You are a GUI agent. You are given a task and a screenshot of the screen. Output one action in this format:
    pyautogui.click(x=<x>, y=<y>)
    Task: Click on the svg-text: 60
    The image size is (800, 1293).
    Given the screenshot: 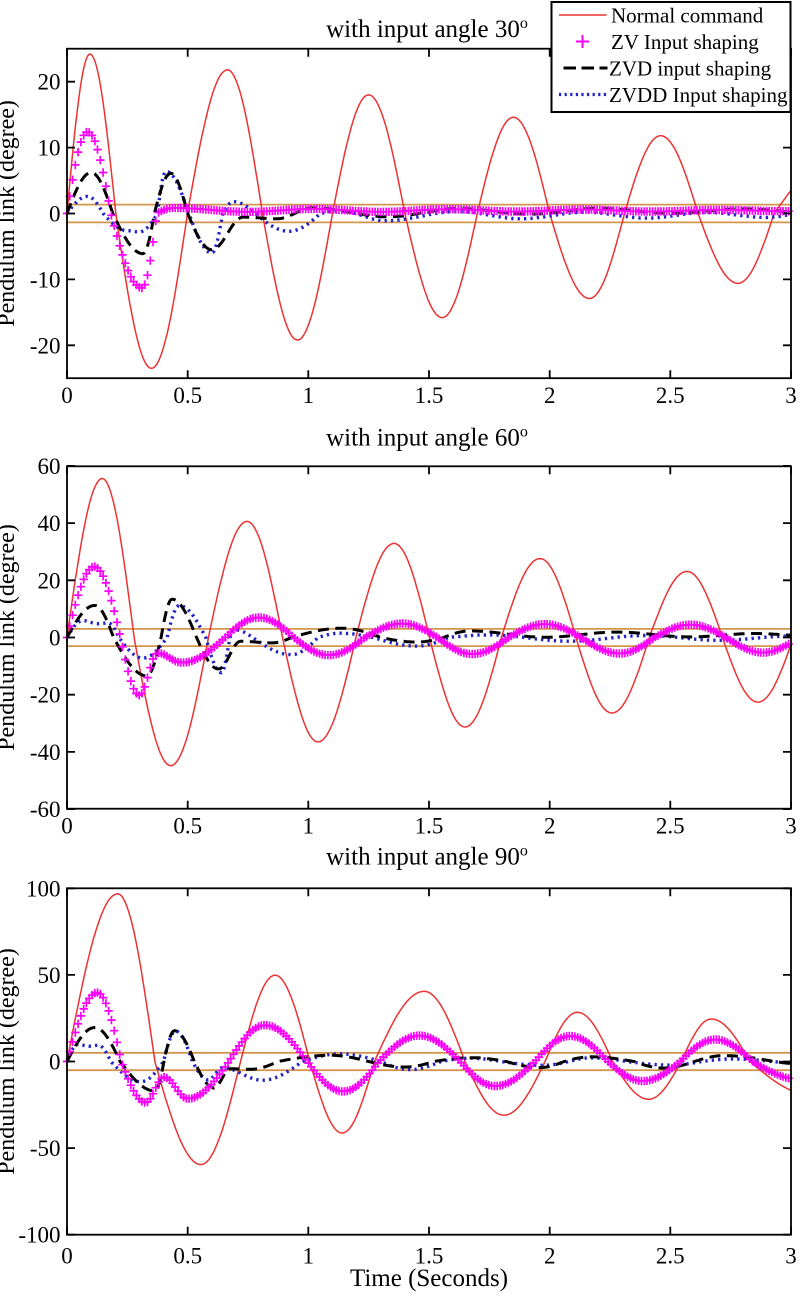 What is the action you would take?
    pyautogui.click(x=49, y=466)
    